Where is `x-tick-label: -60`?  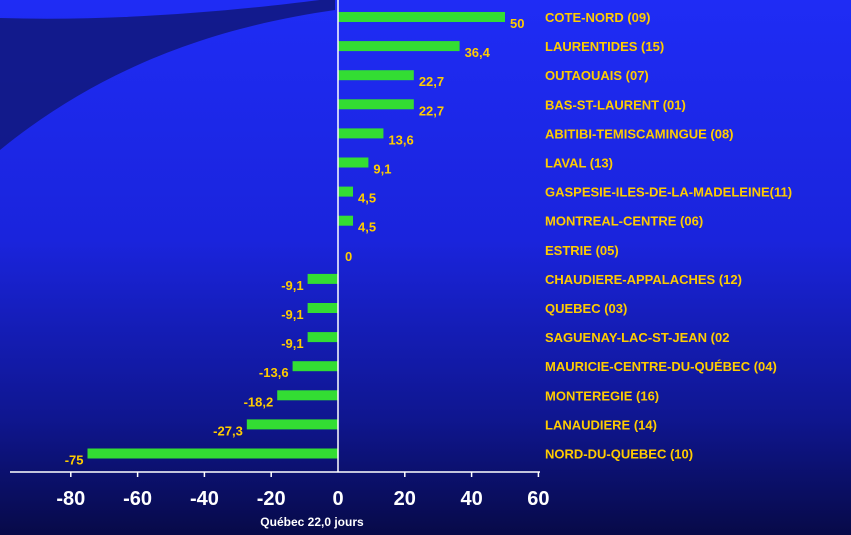 x-tick-label: -60 is located at coordinates (137, 499).